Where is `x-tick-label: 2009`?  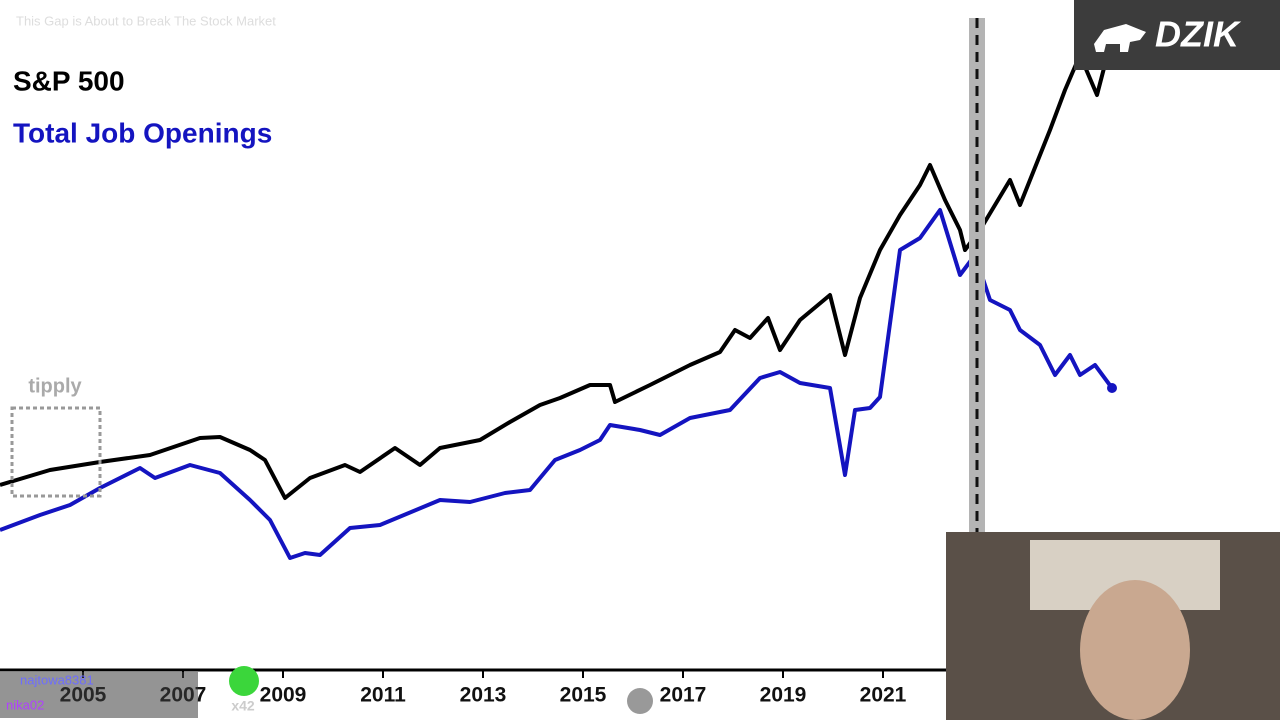 x-tick-label: 2009 is located at coordinates (283, 695).